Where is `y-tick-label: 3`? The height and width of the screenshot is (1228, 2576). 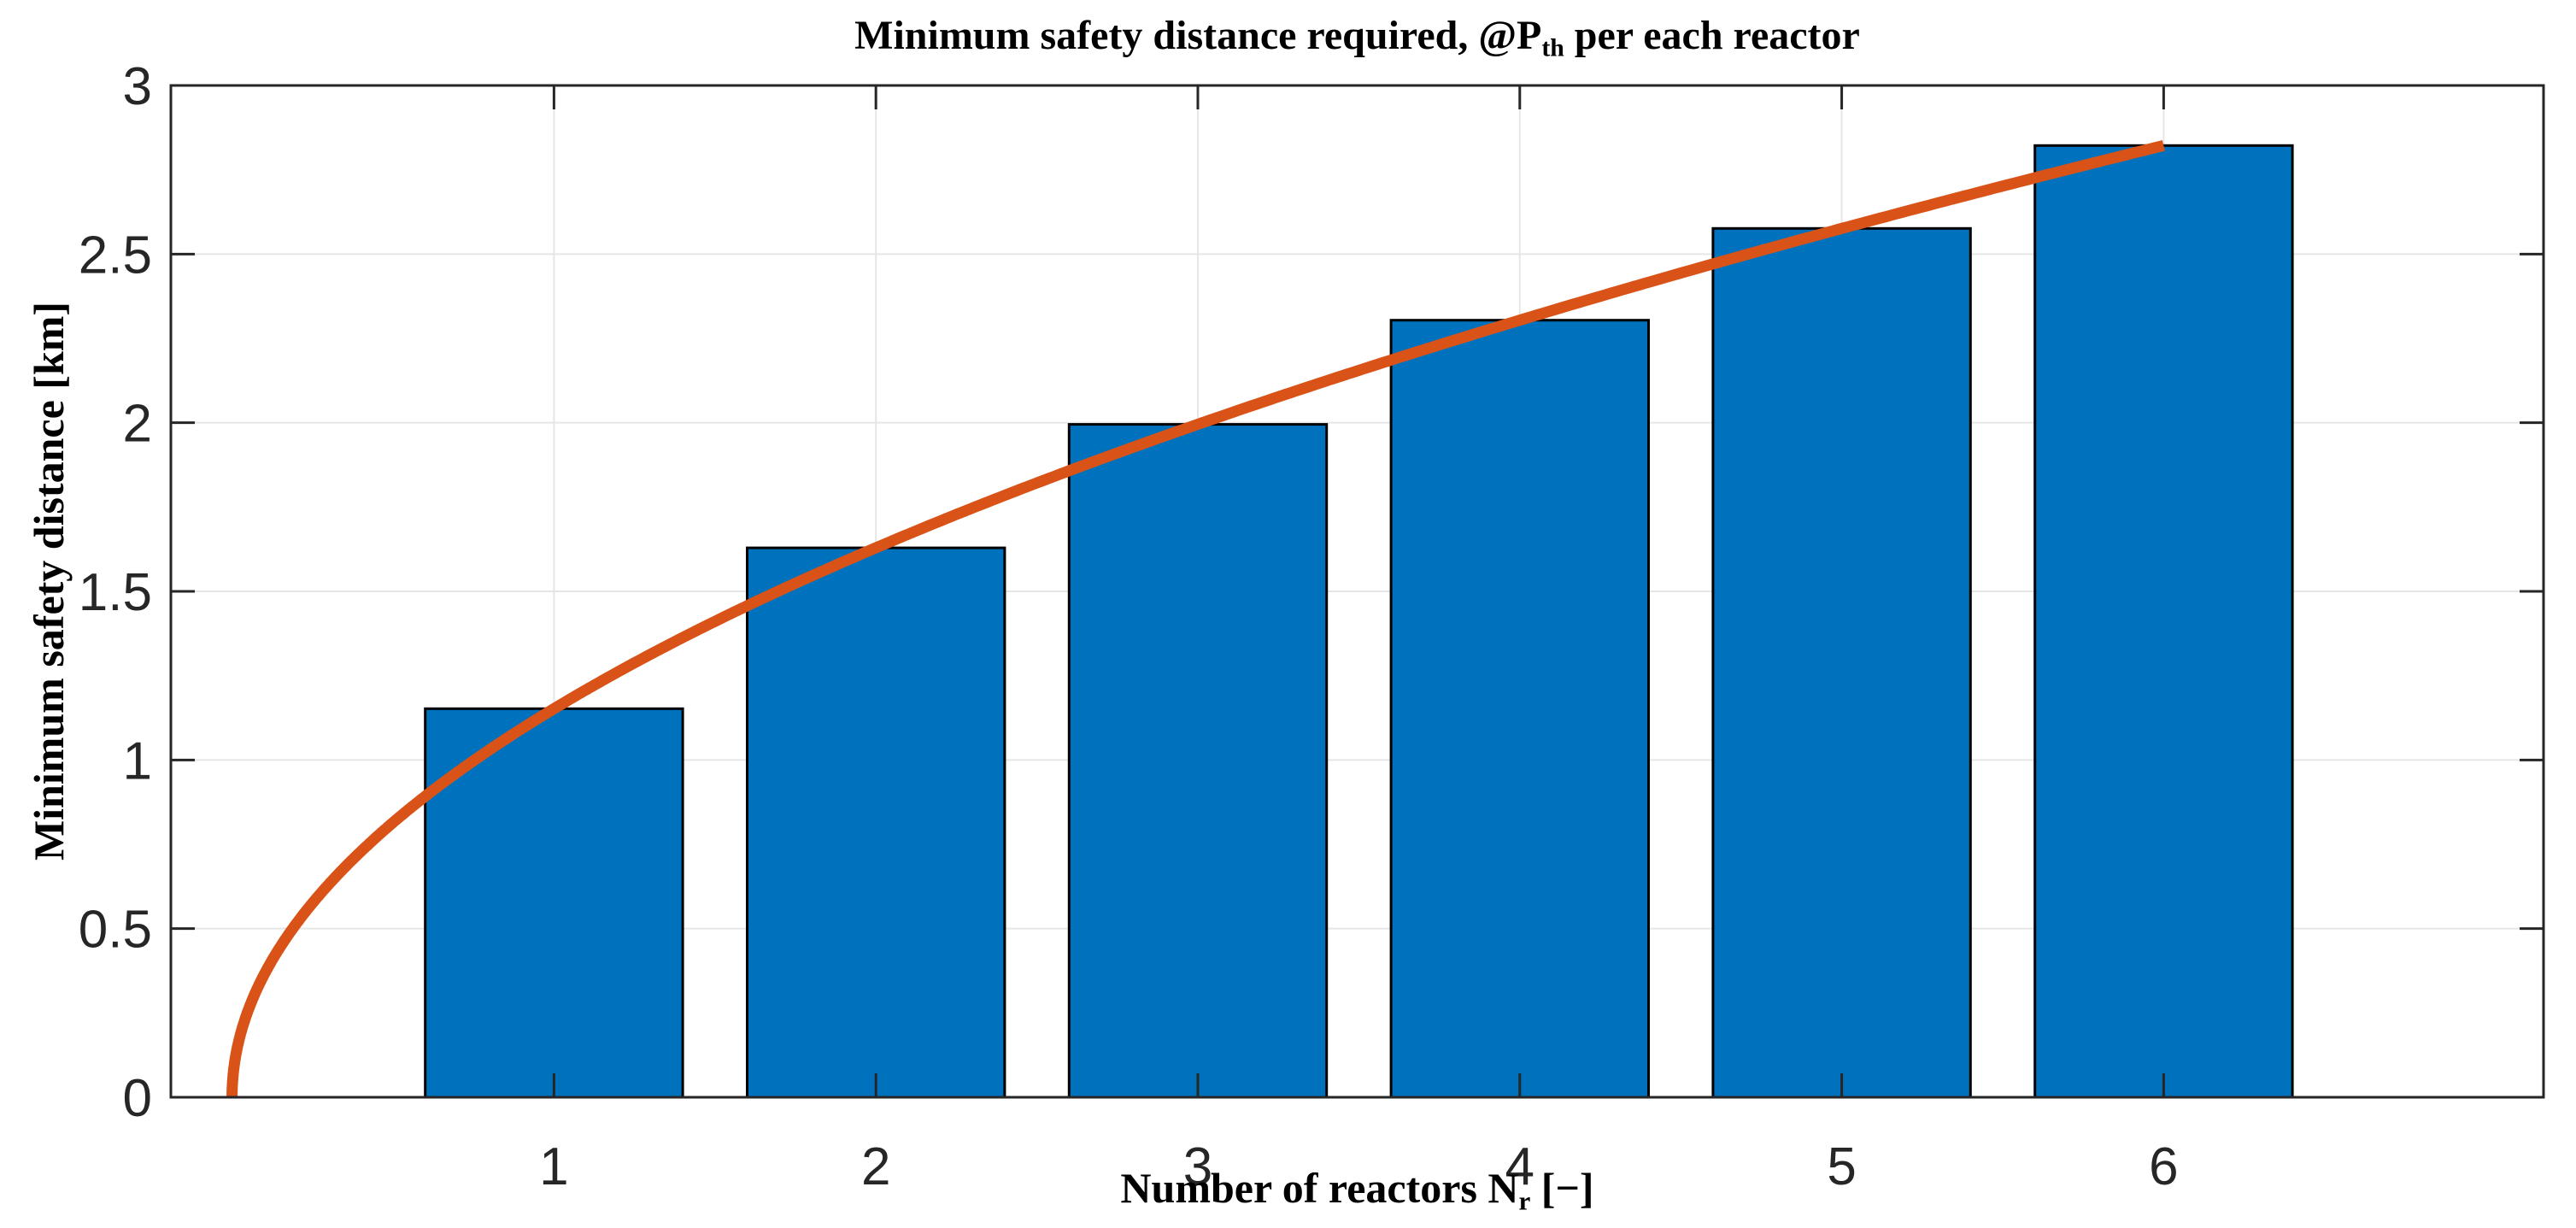 y-tick-label: 3 is located at coordinates (137, 86).